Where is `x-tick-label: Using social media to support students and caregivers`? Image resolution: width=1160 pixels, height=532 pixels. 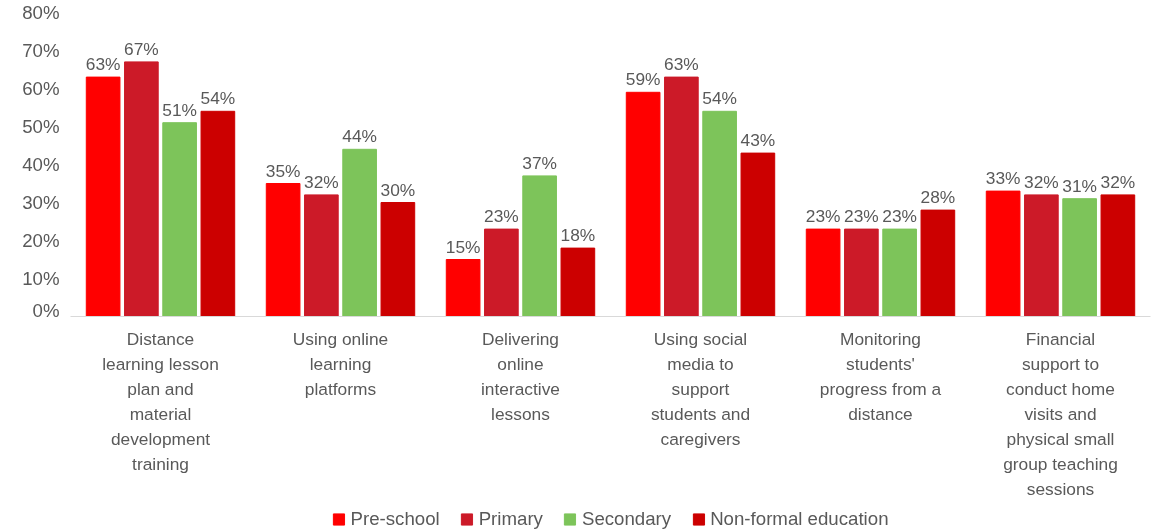 x-tick-label: Using social media to support students and caregivers is located at coordinates (700, 388).